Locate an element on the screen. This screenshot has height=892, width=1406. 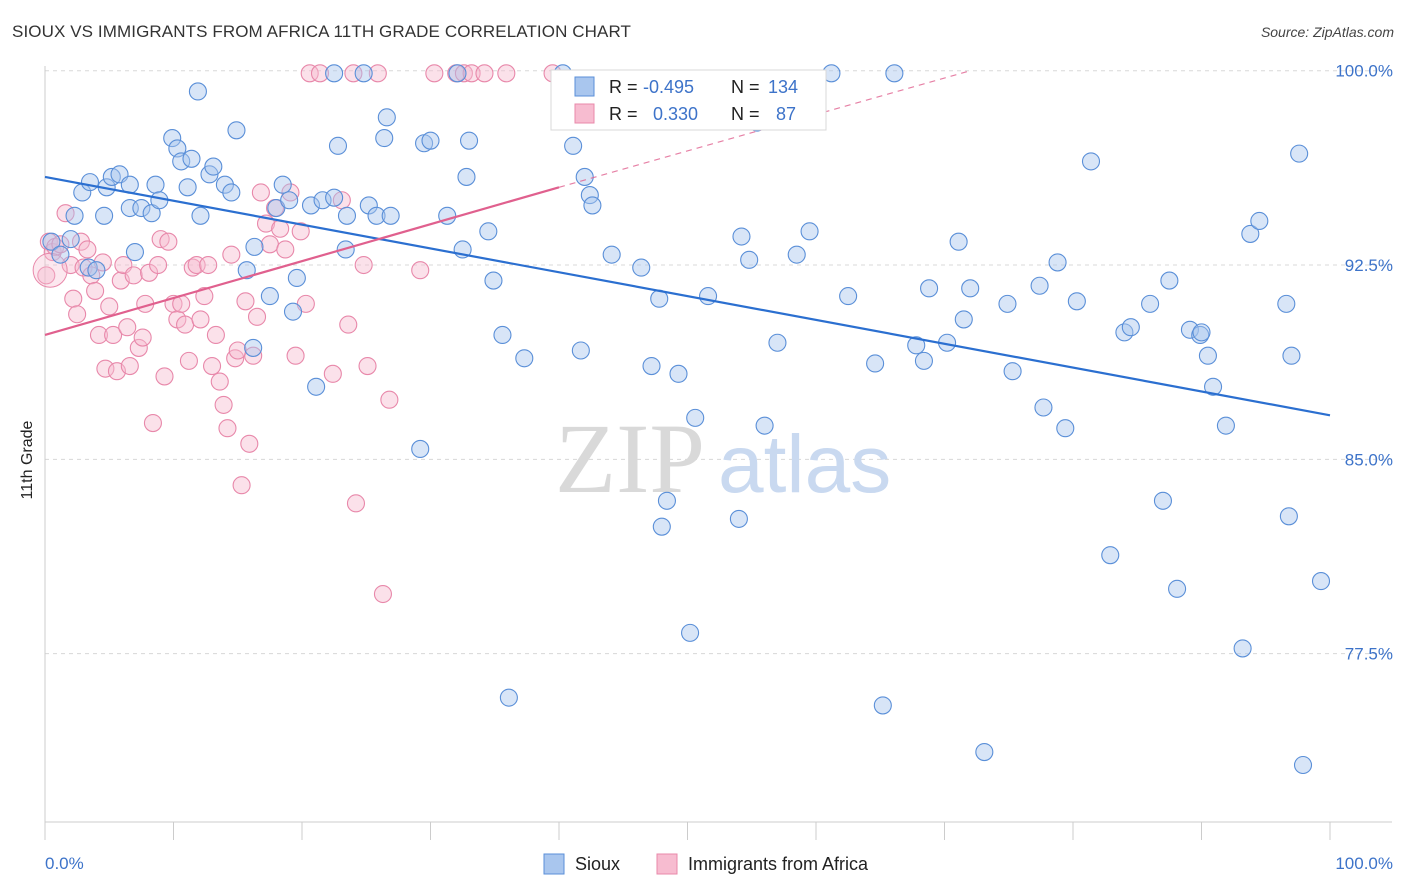
africa-trend-line is located at coordinates (302, 261).